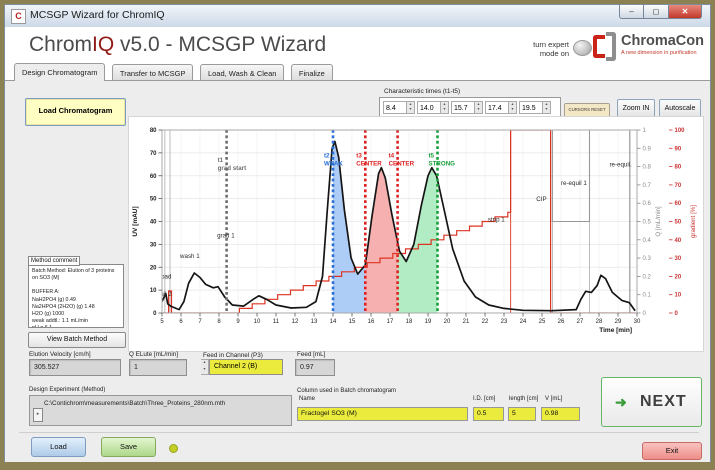 Image resolution: width=715 pixels, height=470 pixels. I want to click on time-input-t3: 15.7 ▲ ▼, so click(467, 107).